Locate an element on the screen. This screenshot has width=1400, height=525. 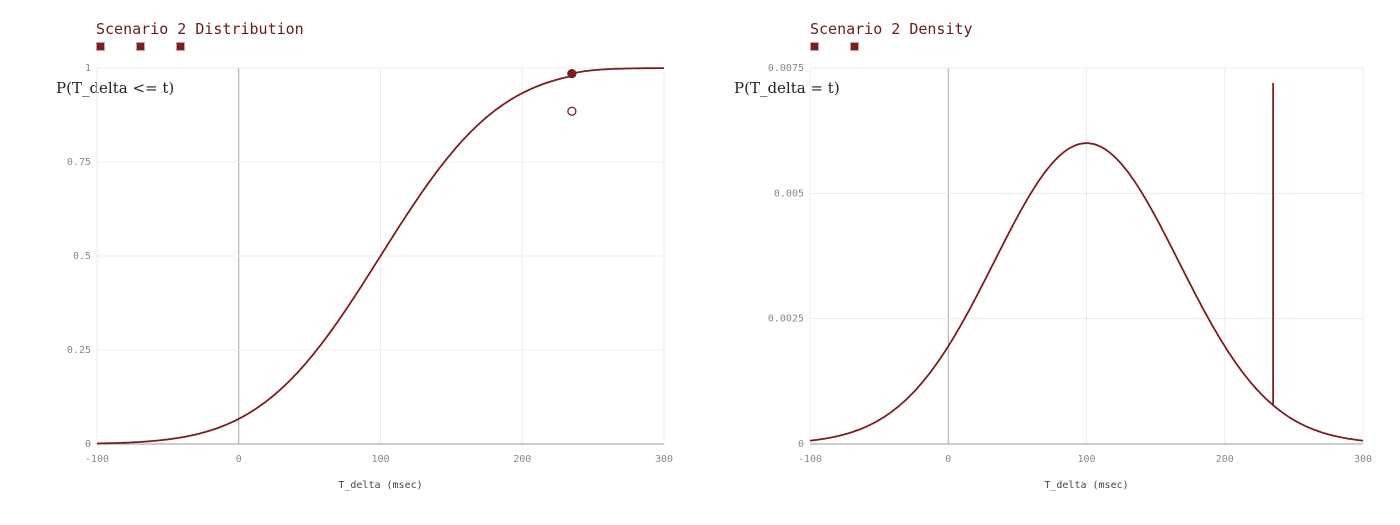
open-endpoint-marker is located at coordinates (572, 111).